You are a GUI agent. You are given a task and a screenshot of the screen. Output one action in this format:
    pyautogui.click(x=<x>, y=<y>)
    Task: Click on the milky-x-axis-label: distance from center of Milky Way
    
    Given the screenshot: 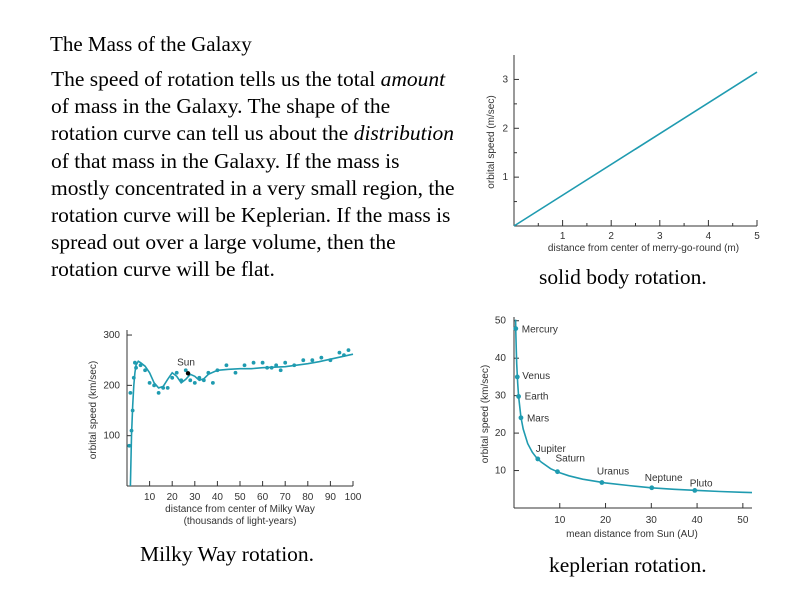 What is the action you would take?
    pyautogui.click(x=240, y=509)
    